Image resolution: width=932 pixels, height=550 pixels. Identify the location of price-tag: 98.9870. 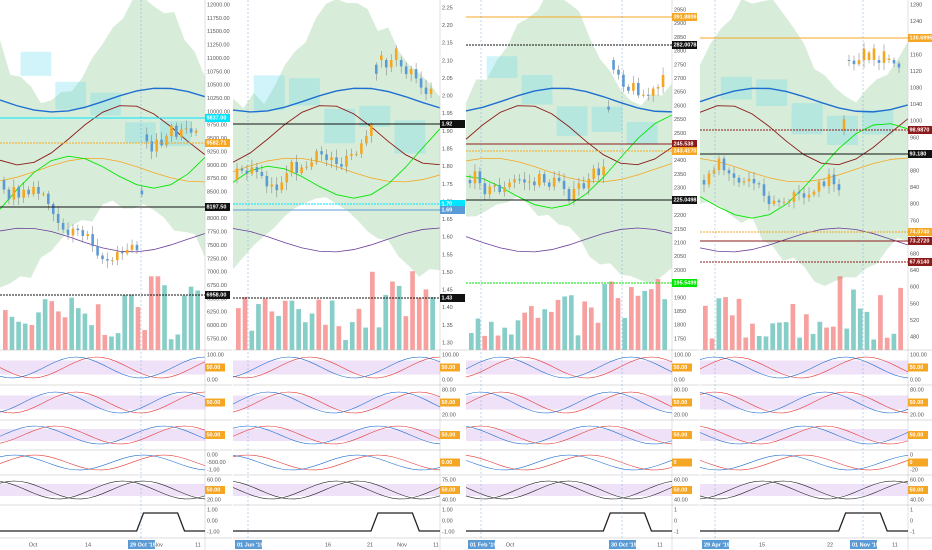
(920, 130).